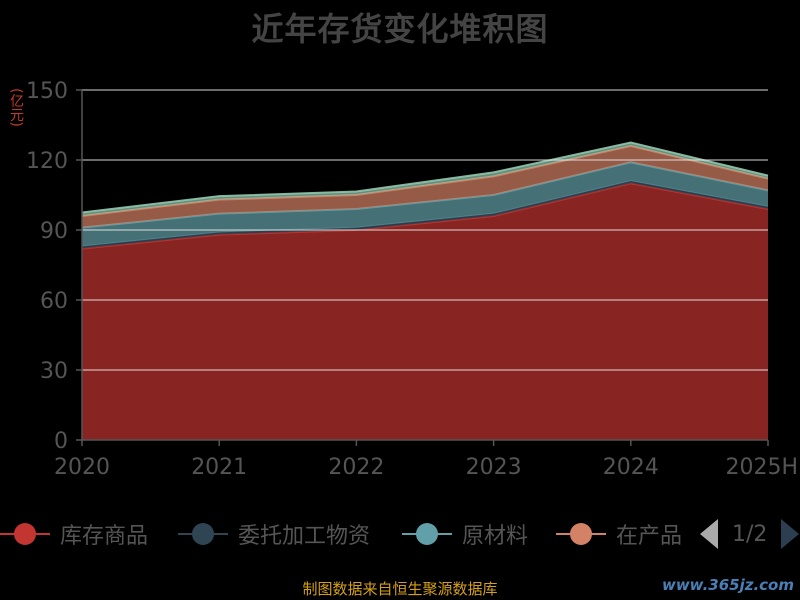  What do you see at coordinates (648, 536) in the screenshot?
I see `legend-label: 在产品` at bounding box center [648, 536].